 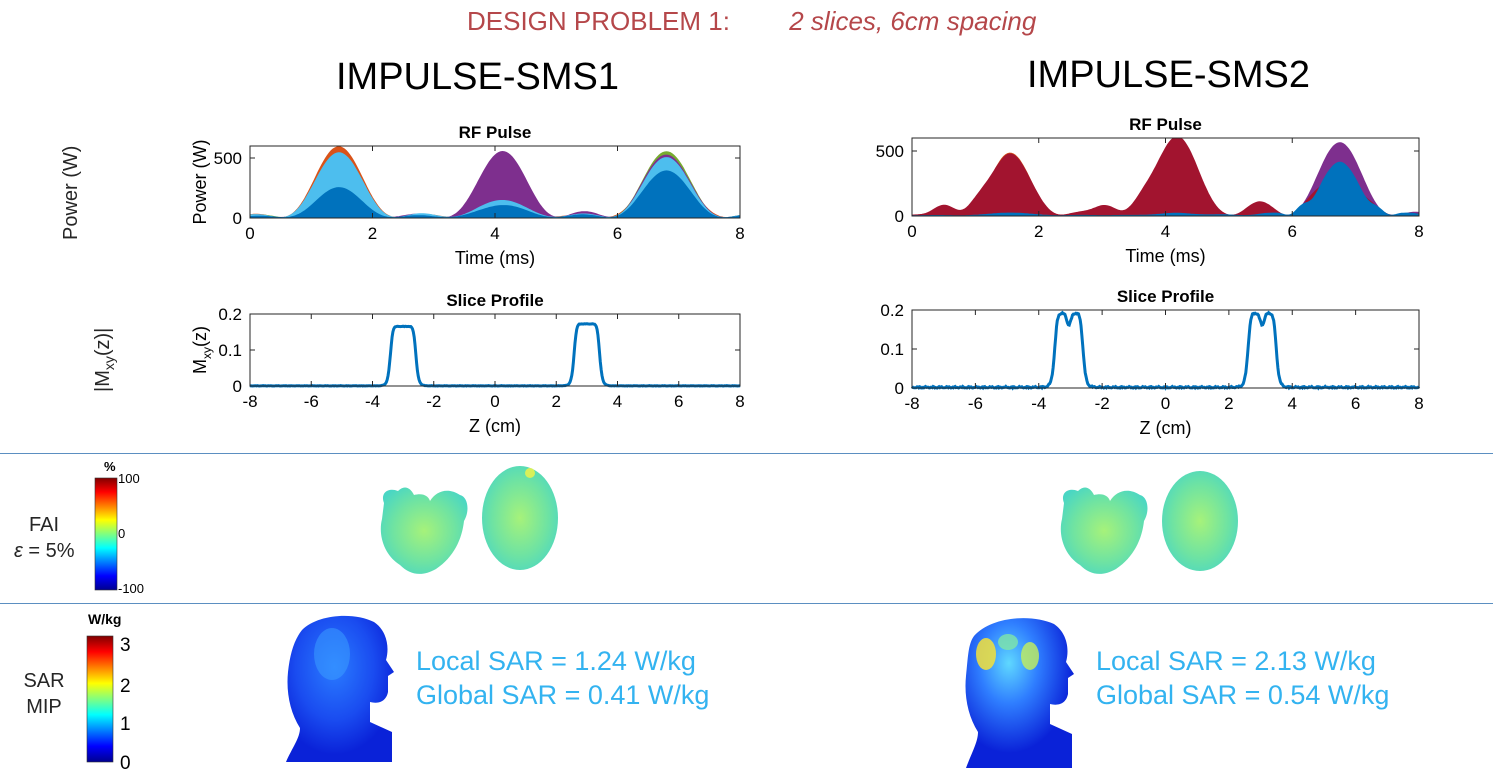 I want to click on rf-area-ch-lightblue, so click(x=495, y=185).